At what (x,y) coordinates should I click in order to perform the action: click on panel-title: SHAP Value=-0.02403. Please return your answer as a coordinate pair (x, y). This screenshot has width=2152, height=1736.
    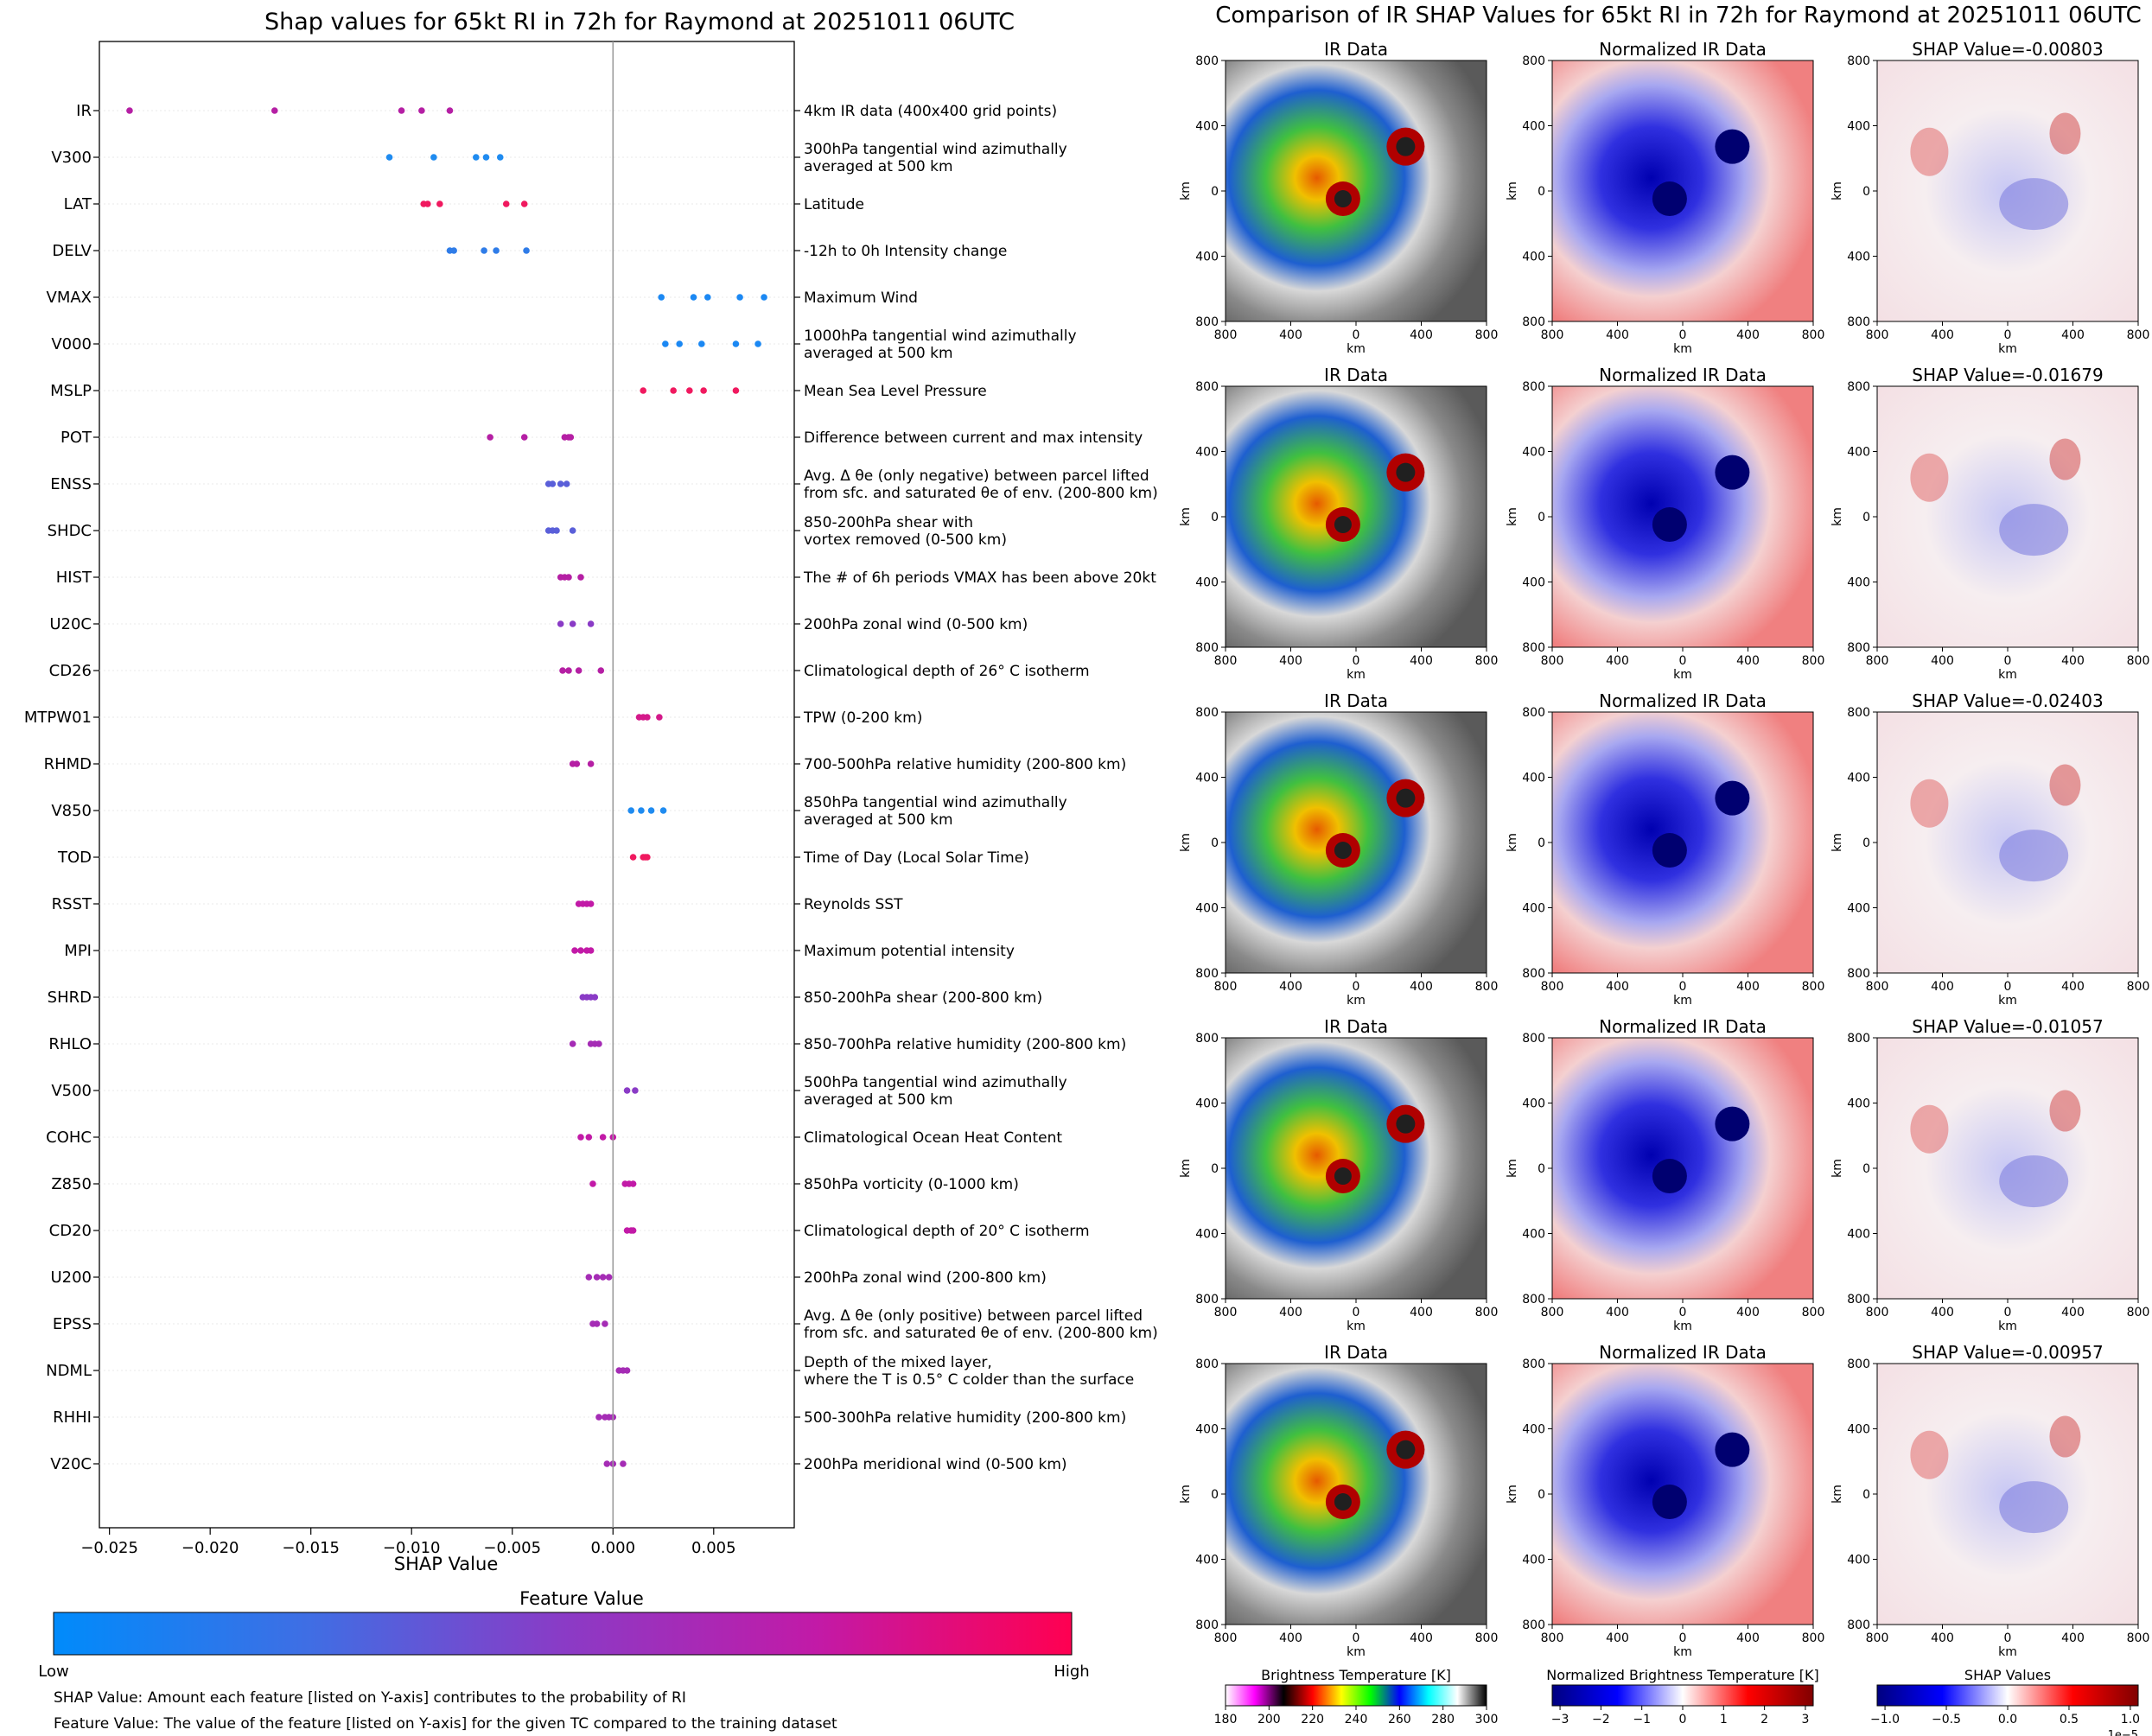
    Looking at the image, I should click on (2007, 700).